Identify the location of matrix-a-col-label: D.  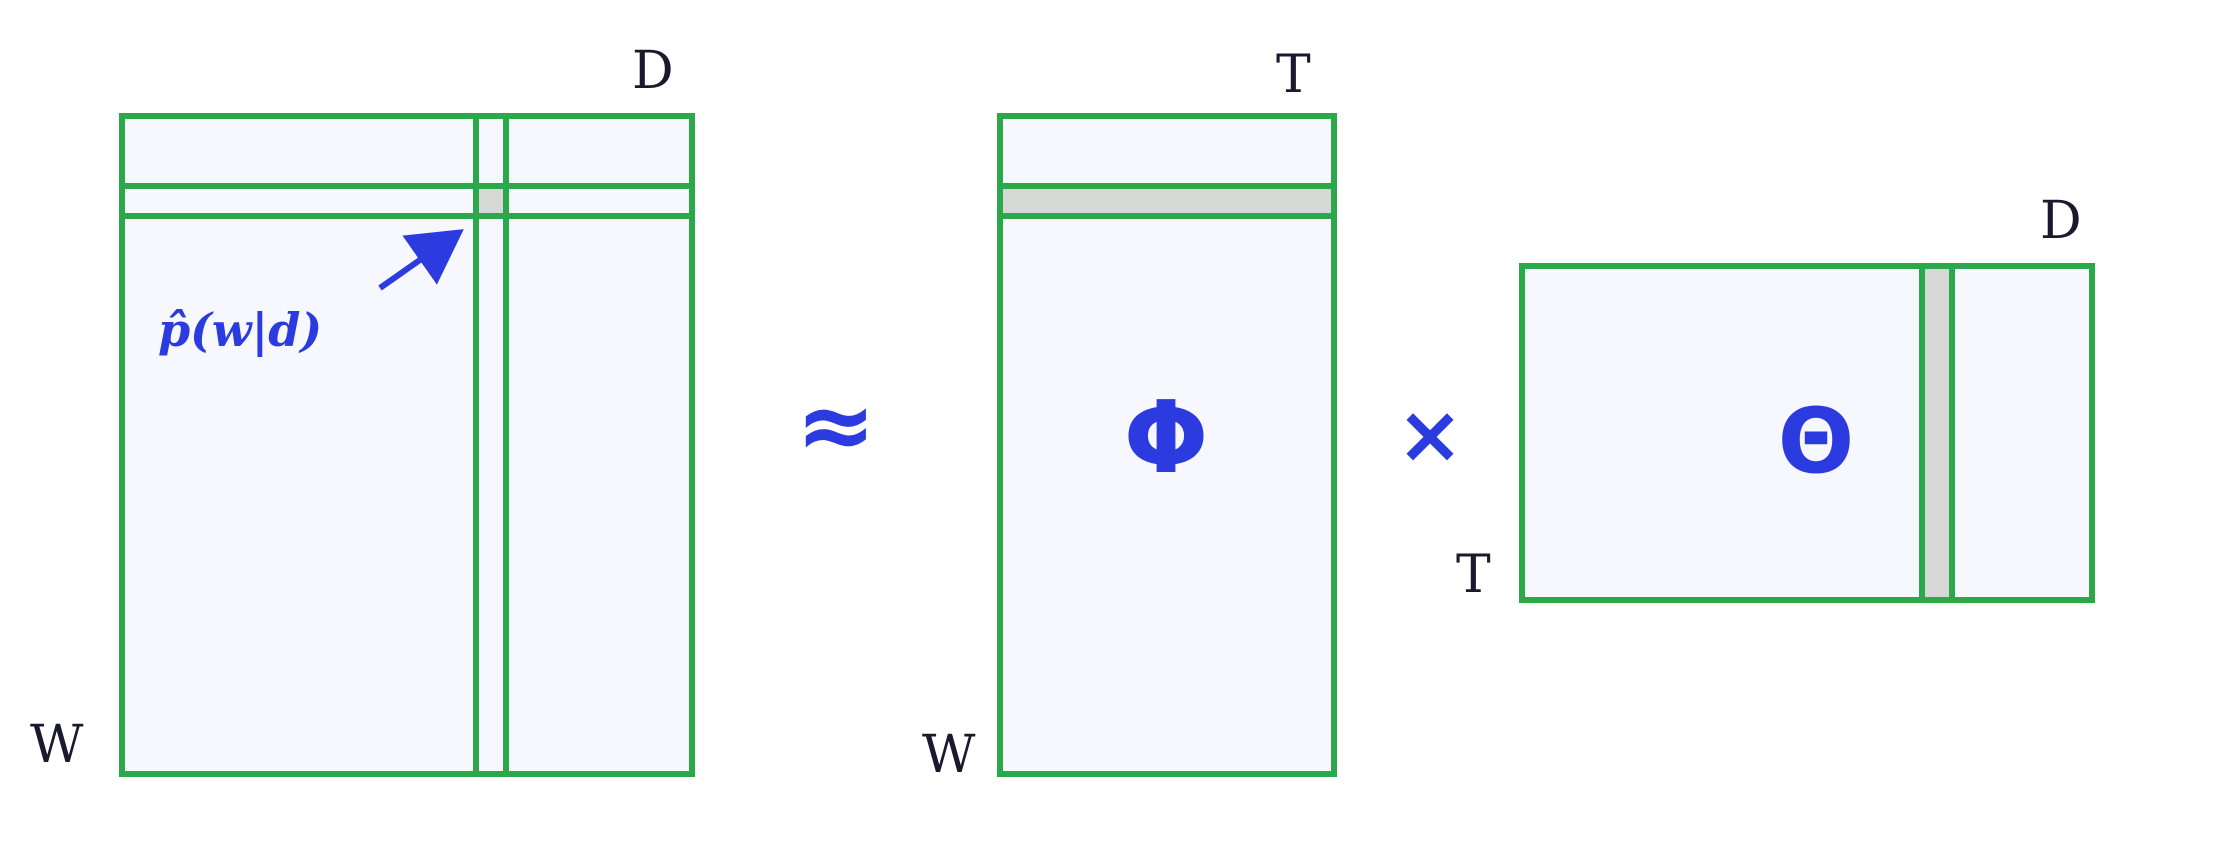
(653, 71).